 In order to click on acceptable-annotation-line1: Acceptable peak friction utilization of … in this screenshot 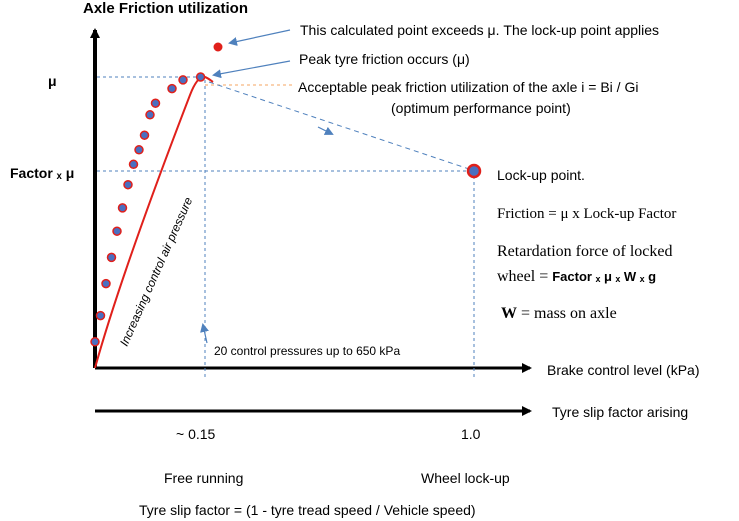, I will do `click(468, 87)`.